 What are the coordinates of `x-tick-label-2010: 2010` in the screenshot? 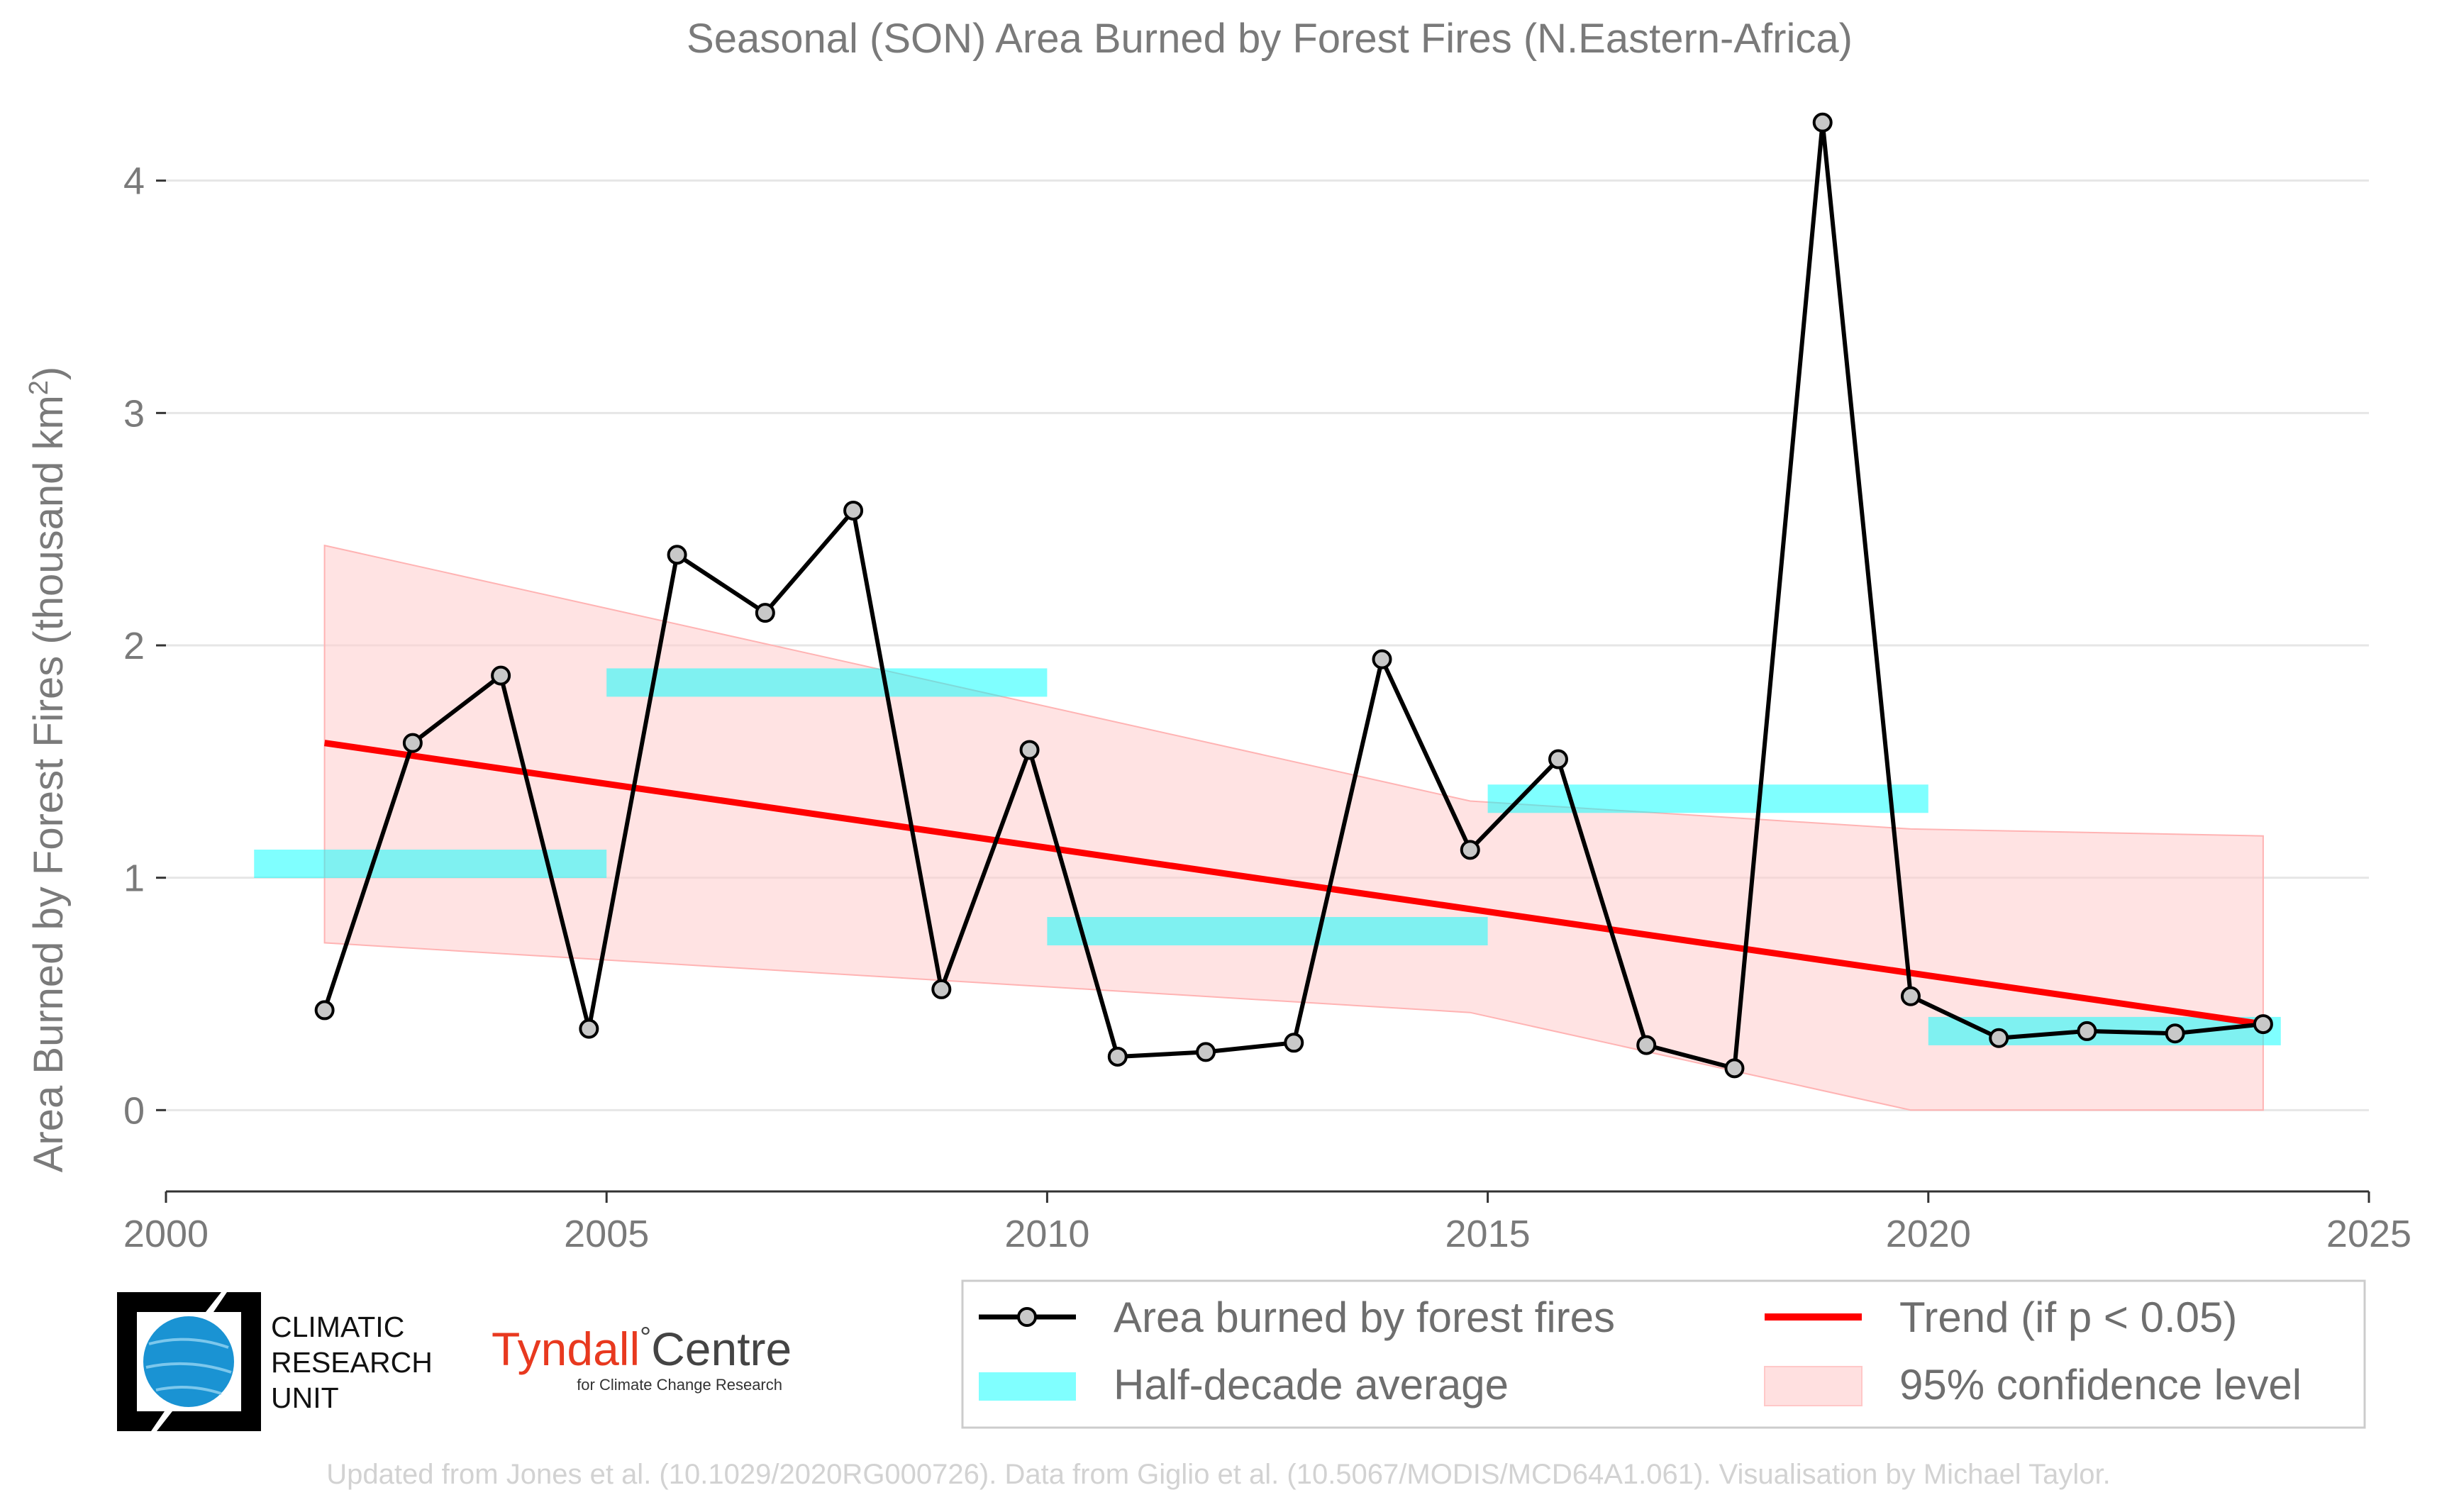 It's located at (1046, 1234).